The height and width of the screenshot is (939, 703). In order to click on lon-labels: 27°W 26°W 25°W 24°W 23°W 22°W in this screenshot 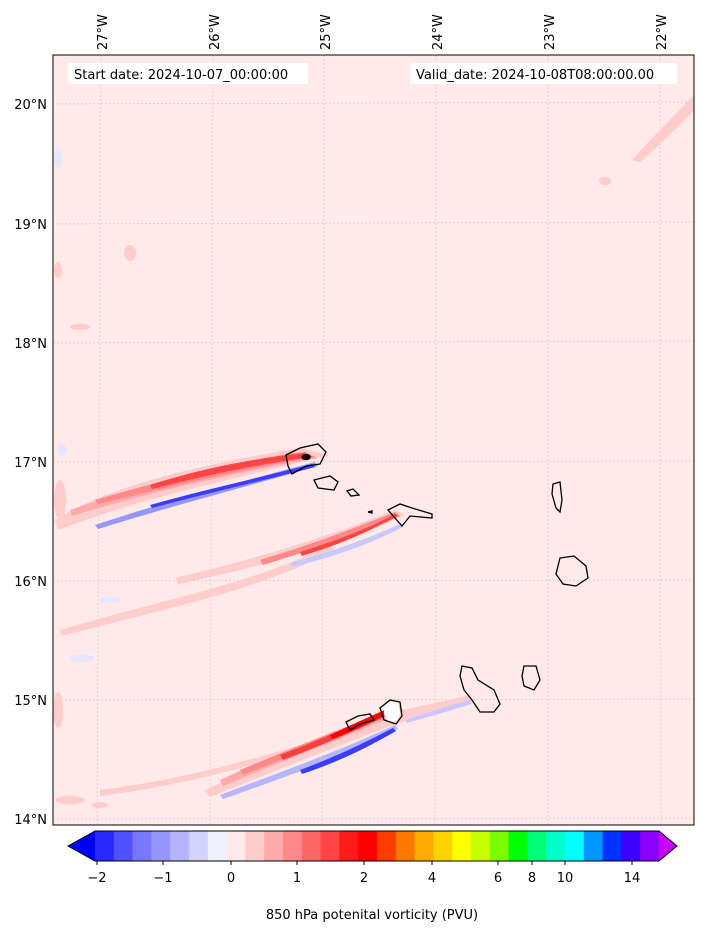, I will do `click(383, 32)`.